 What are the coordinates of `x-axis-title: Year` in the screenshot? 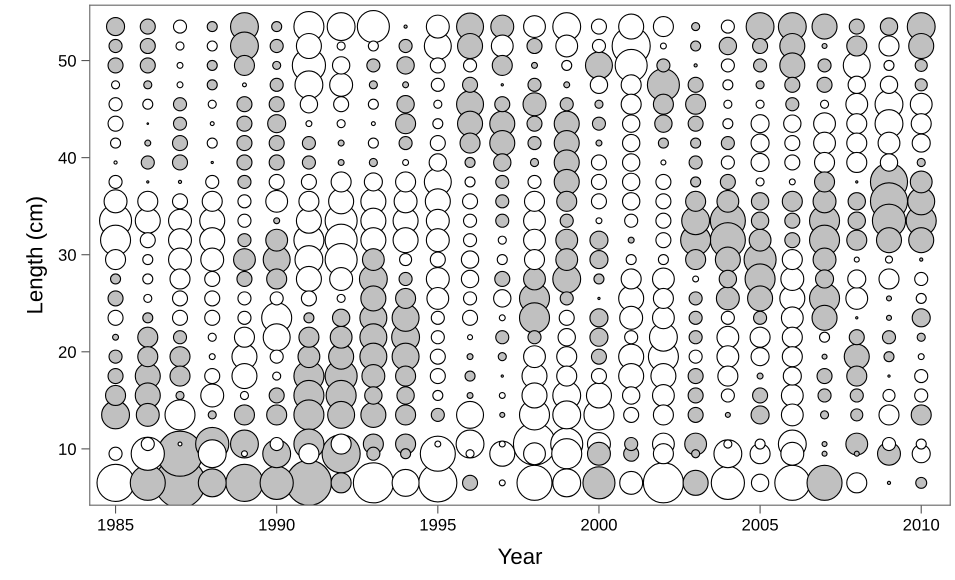 It's located at (520, 556).